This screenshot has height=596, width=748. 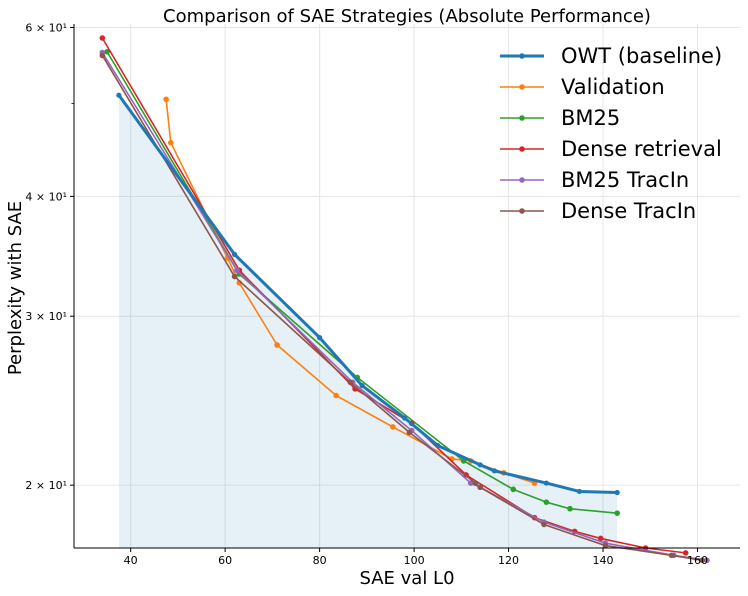 I want to click on x-tick-label: 100, so click(x=414, y=560).